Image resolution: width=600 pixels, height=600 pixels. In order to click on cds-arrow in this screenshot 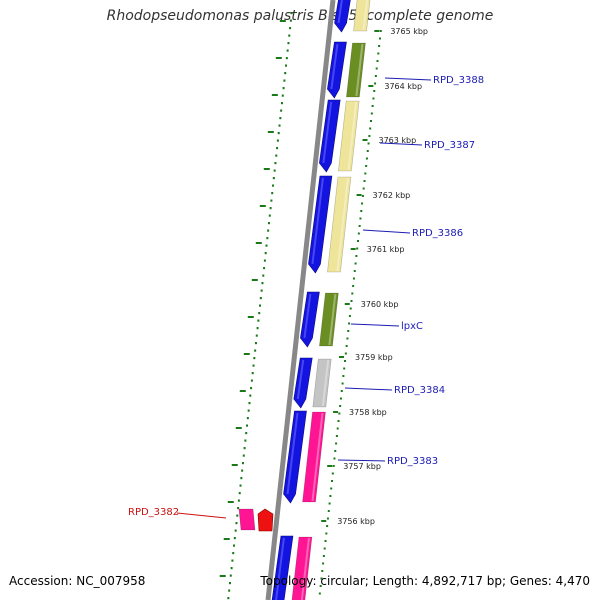, I will do `click(342, 16)`.